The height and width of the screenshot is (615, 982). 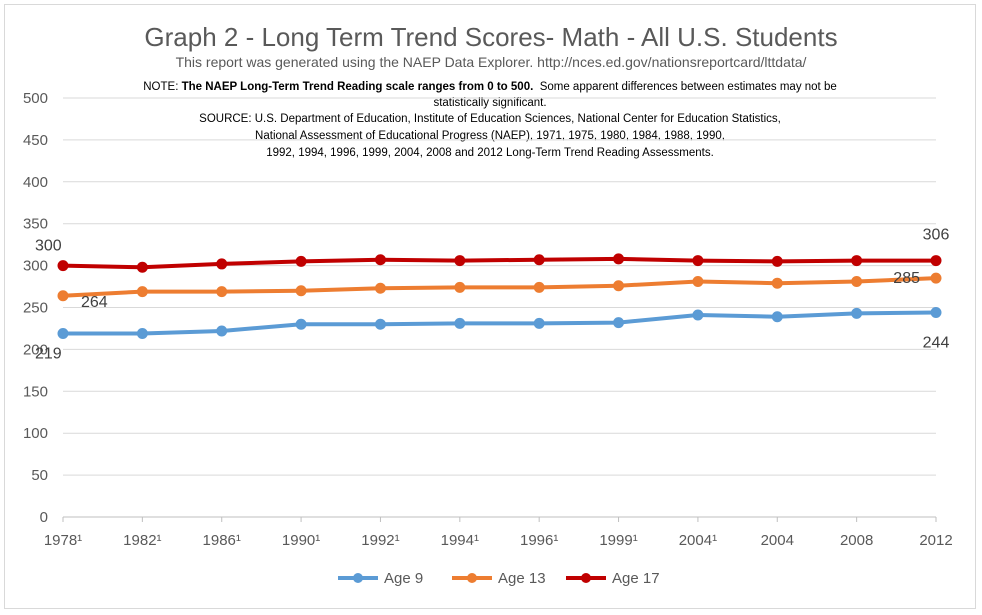 I want to click on data-label: 244, so click(x=936, y=343).